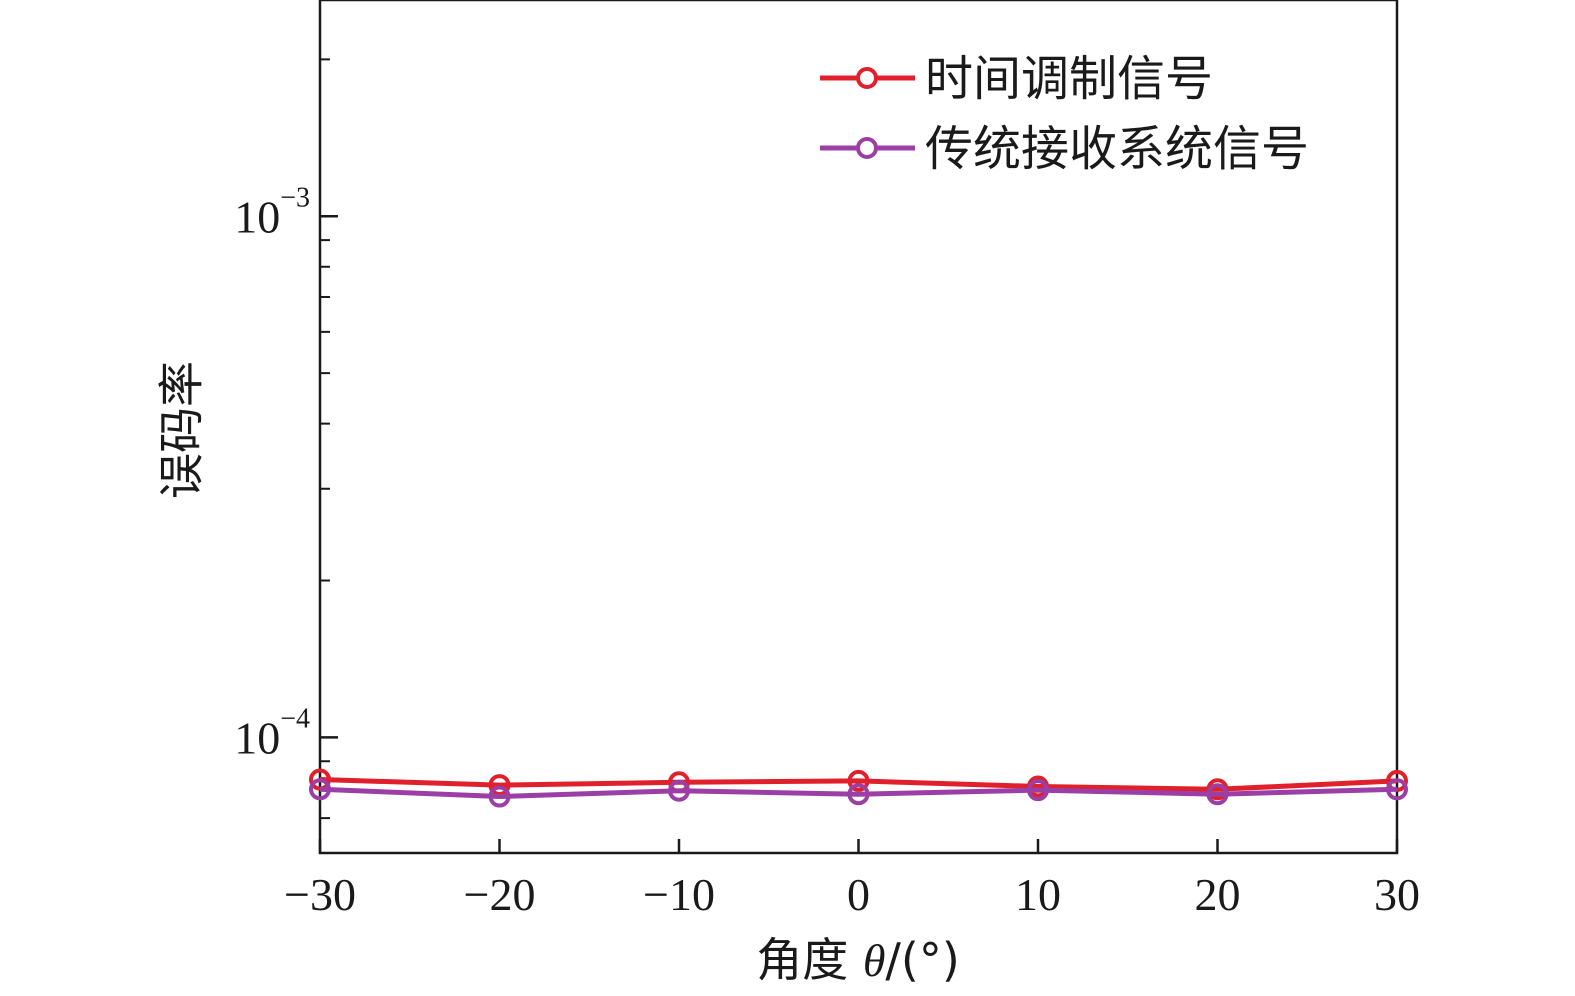 This screenshot has height=996, width=1575. I want to click on x-ticks: −30 −20 −10 0 10 20 30, so click(852, 879).